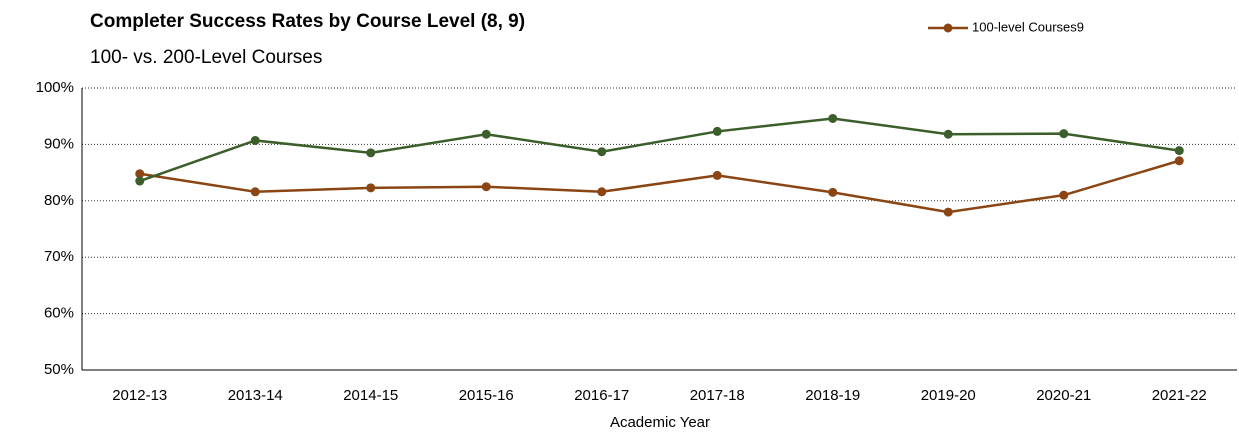 Image resolution: width=1239 pixels, height=435 pixels. I want to click on y-tick-label: 60%, so click(59, 313).